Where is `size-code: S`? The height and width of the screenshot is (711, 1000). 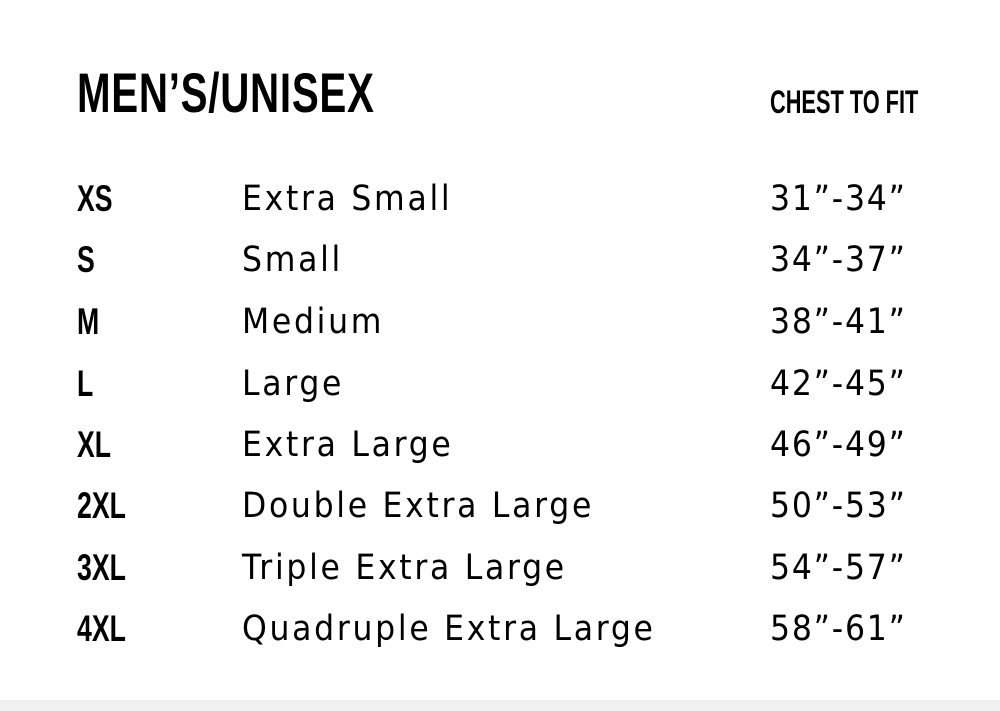
size-code: S is located at coordinates (86, 259).